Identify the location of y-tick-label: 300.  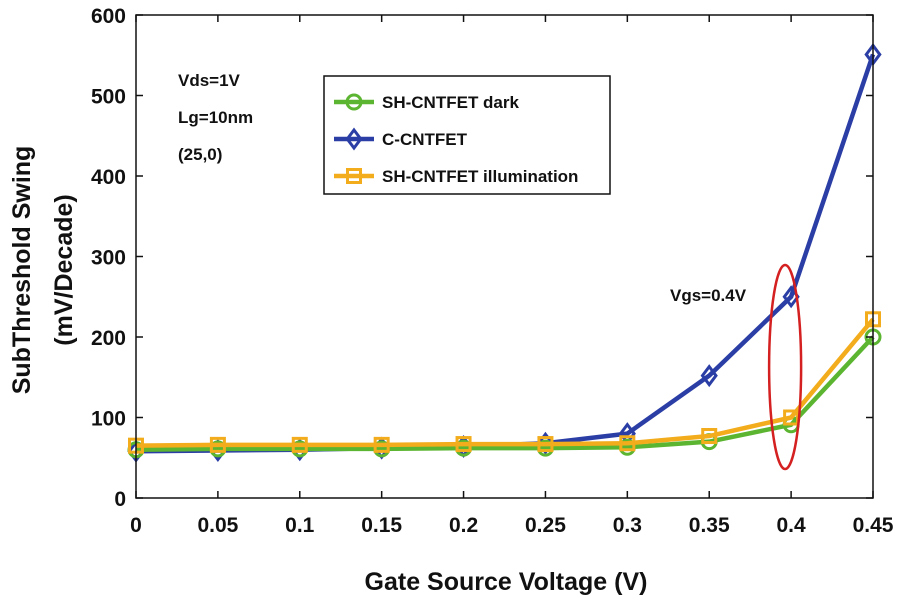
(108, 258).